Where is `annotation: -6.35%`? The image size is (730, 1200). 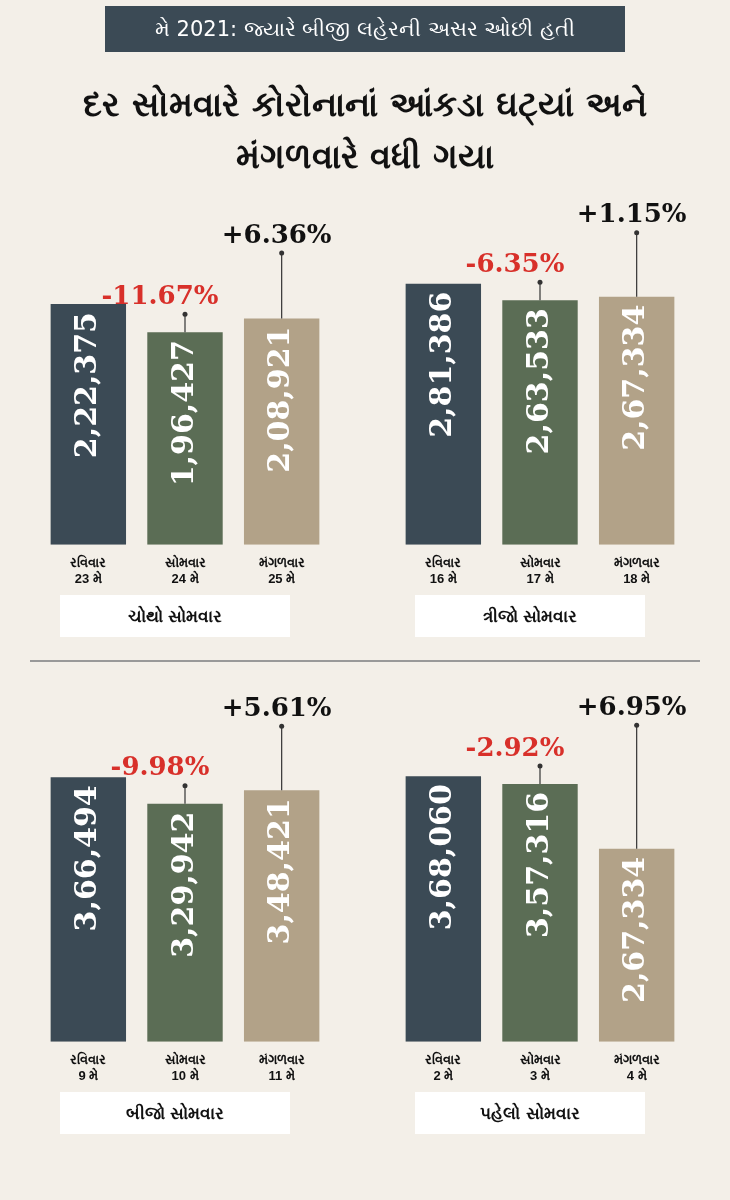
annotation: -6.35% is located at coordinates (515, 262).